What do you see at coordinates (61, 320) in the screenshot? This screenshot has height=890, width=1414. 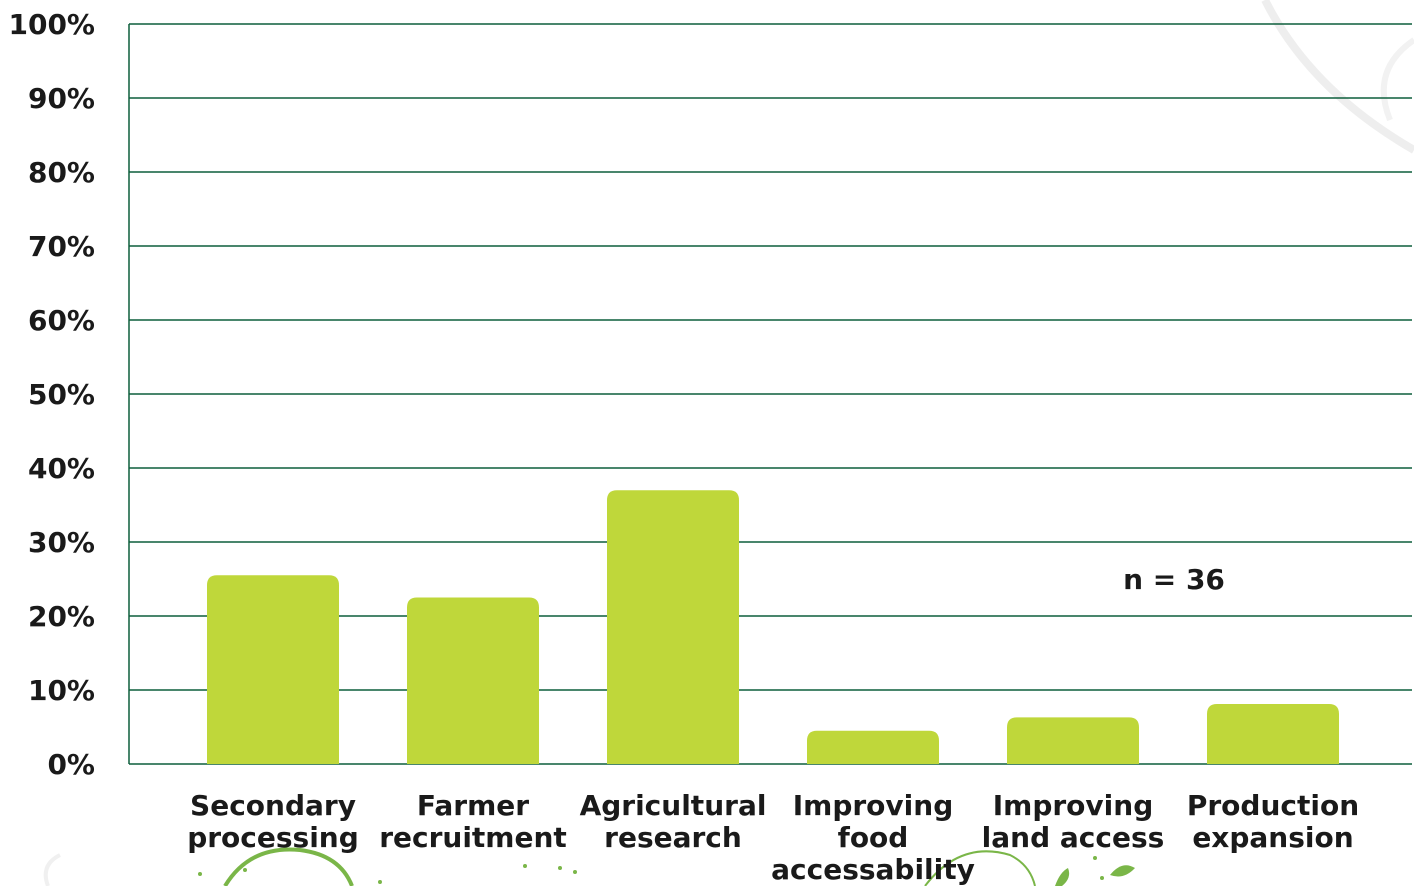 I see `y-tick-label: 60%` at bounding box center [61, 320].